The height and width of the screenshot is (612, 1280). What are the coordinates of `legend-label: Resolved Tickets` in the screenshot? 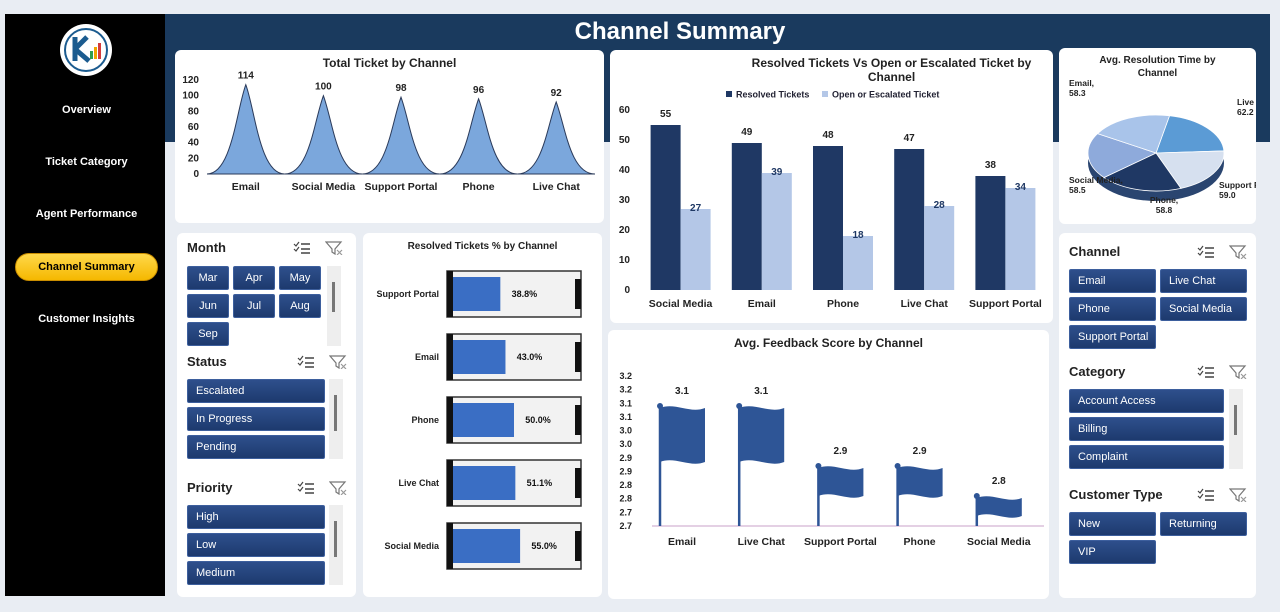 It's located at (772, 95).